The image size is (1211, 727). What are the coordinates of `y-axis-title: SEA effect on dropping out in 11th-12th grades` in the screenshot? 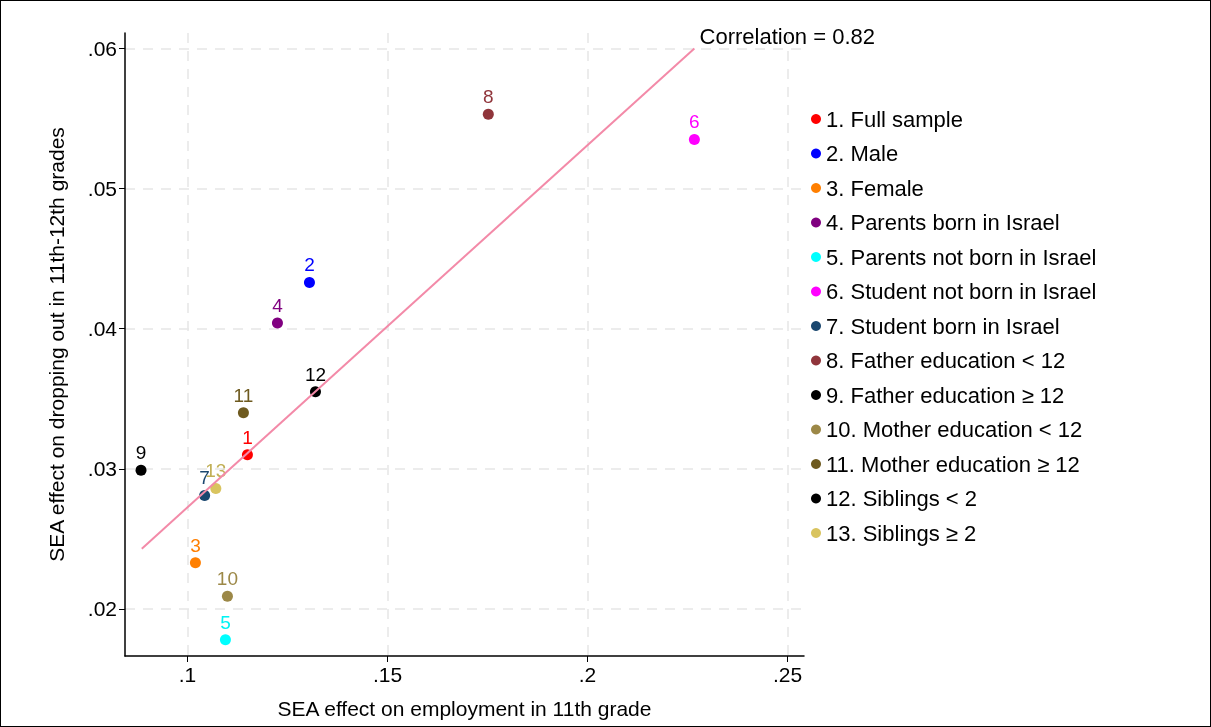 It's located at (56, 344).